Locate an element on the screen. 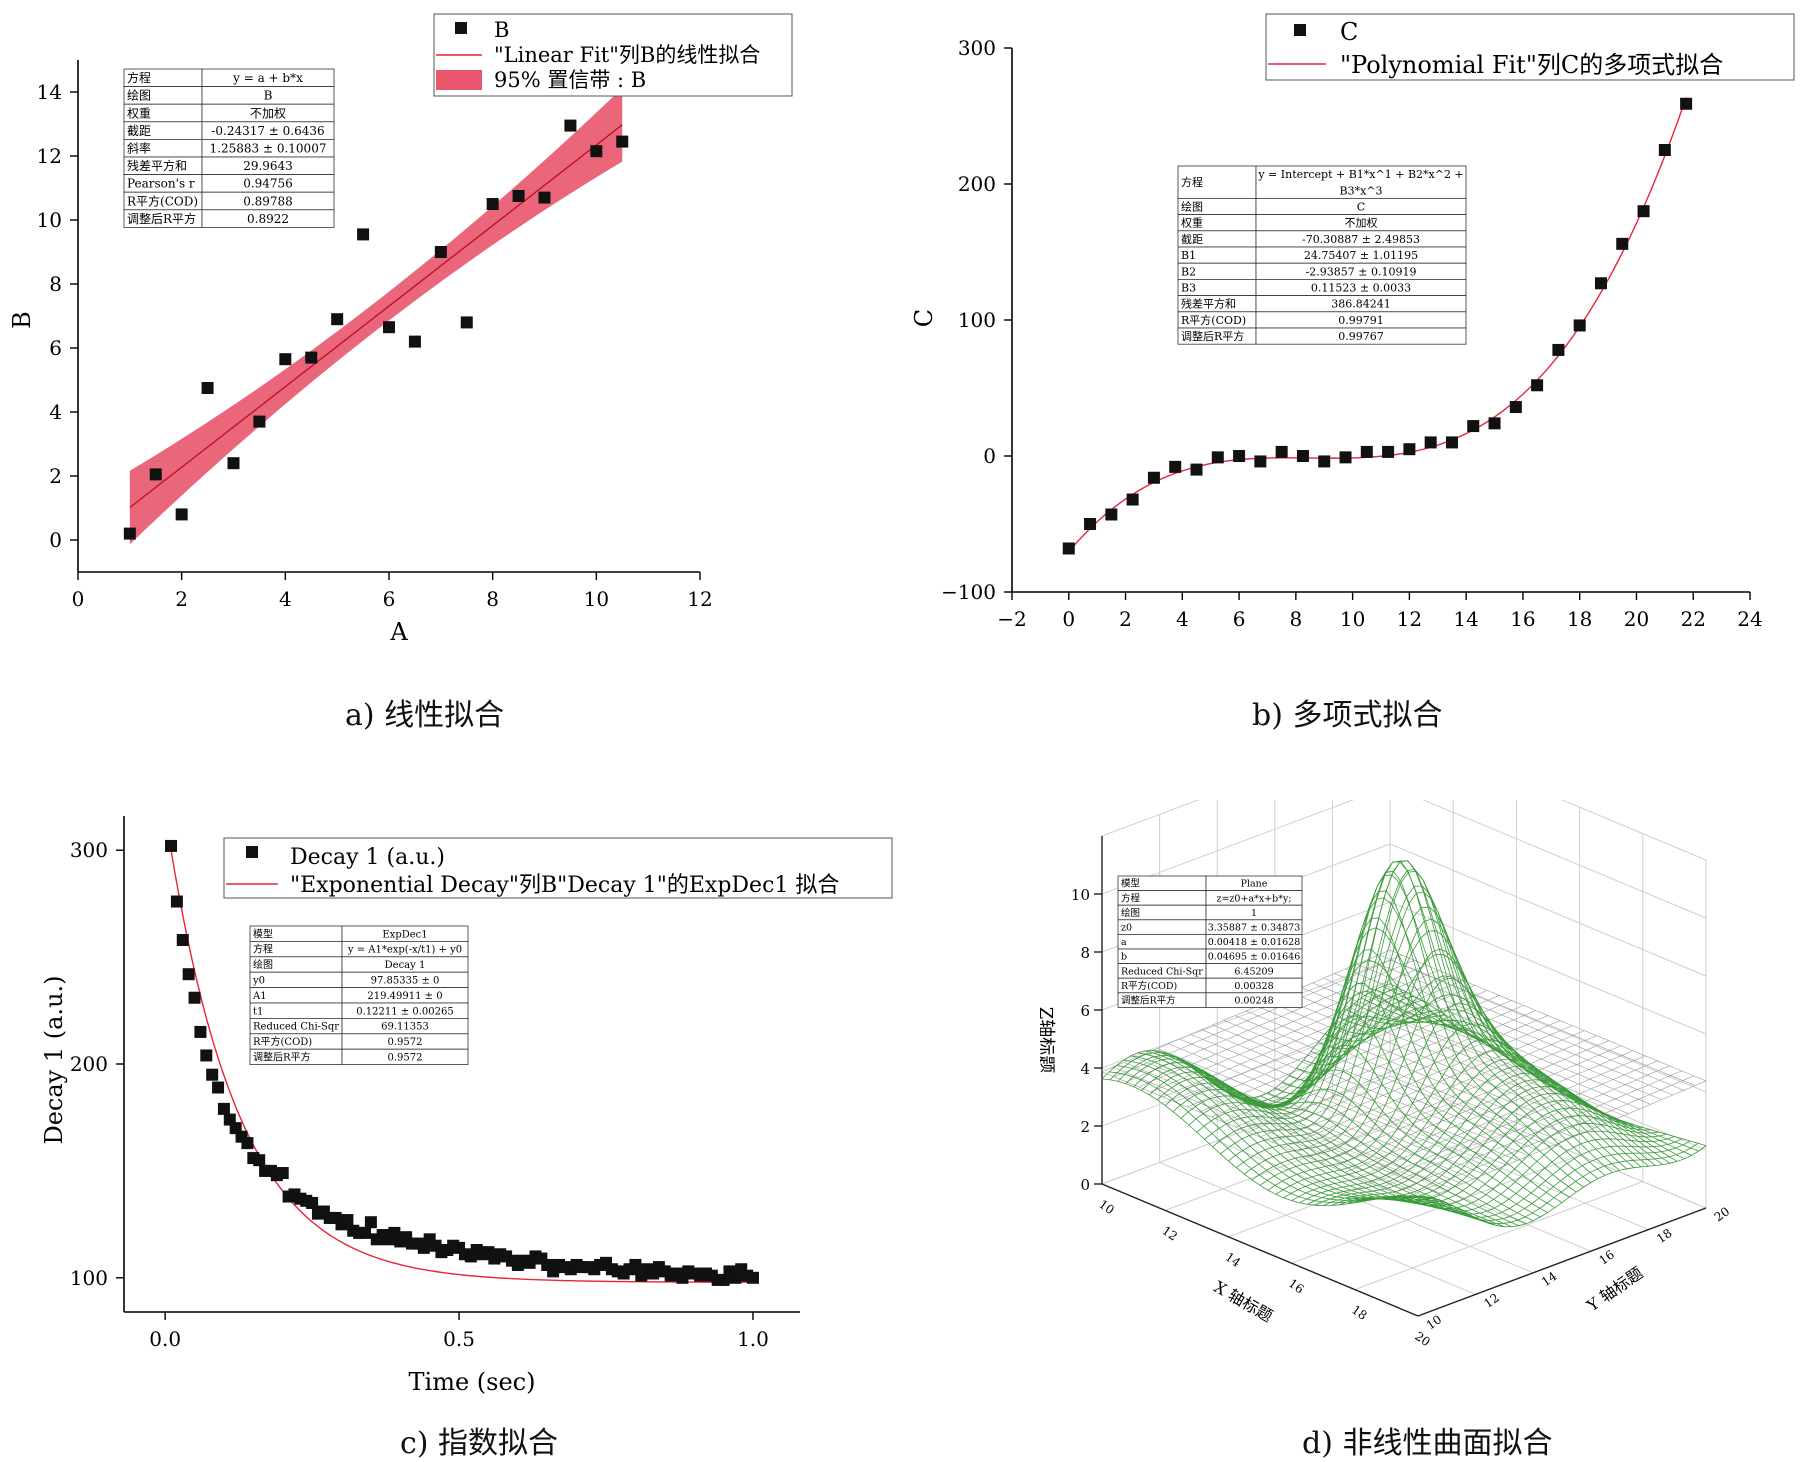 This screenshot has height=1462, width=1803. x-tick-label: 12 is located at coordinates (1409, 619).